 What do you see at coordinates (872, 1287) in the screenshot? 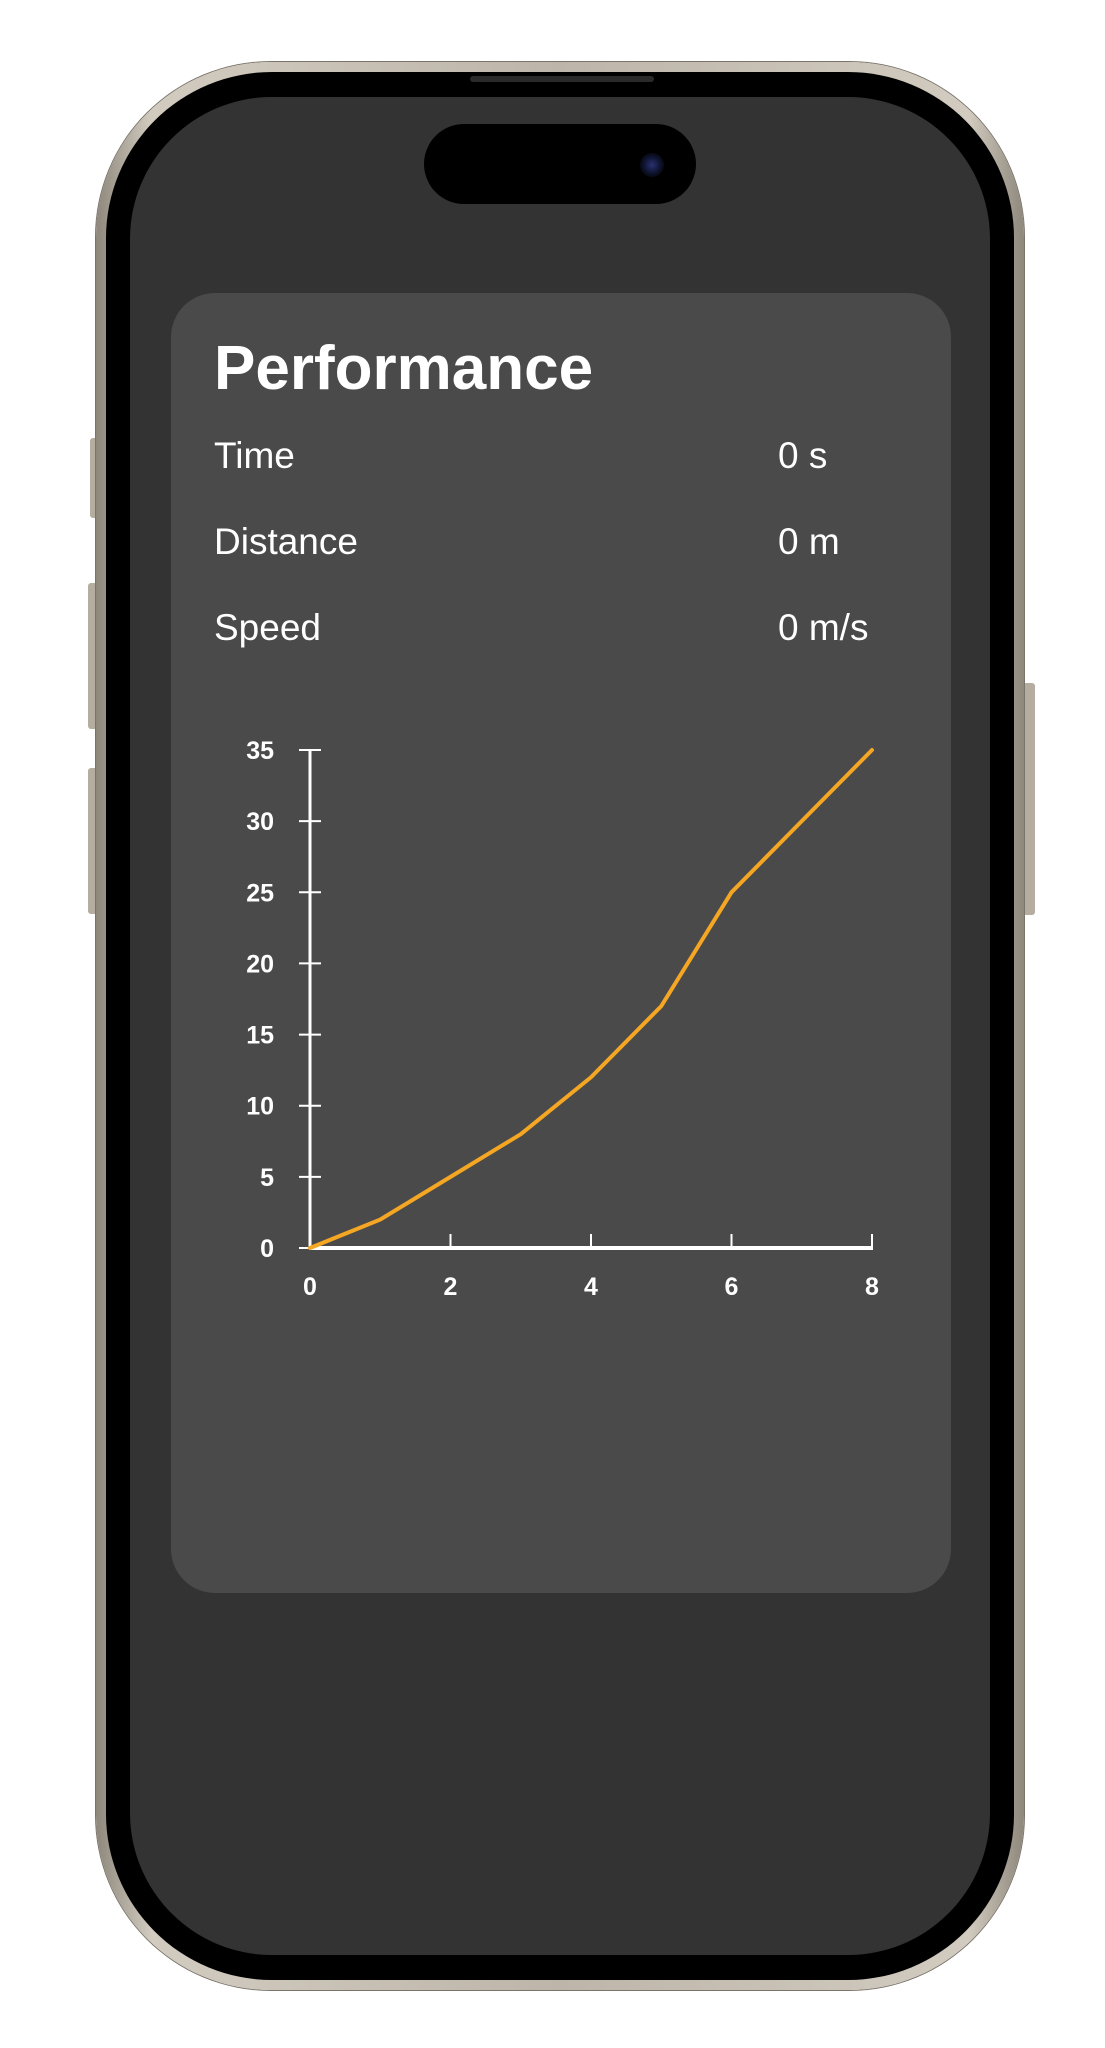
I see `x-tick-label-8: 8` at bounding box center [872, 1287].